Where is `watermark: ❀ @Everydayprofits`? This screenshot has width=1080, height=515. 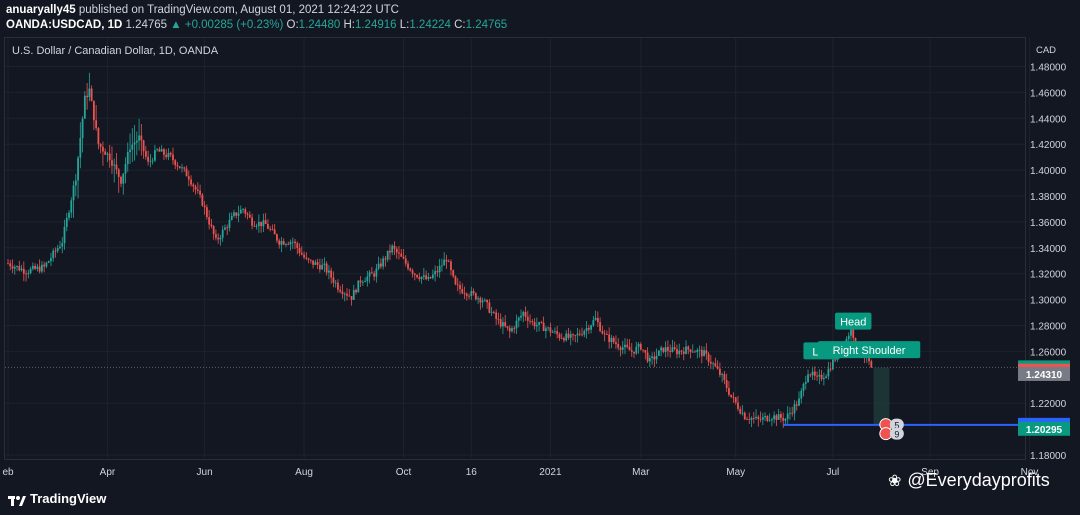 watermark: ❀ @Everydayprofits is located at coordinates (969, 480).